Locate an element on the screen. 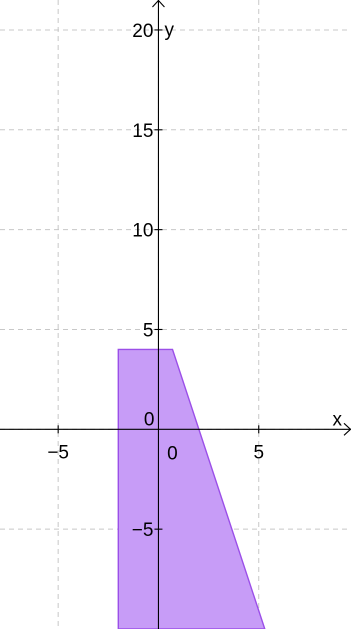  y-tick-label: 10 is located at coordinates (142, 231).